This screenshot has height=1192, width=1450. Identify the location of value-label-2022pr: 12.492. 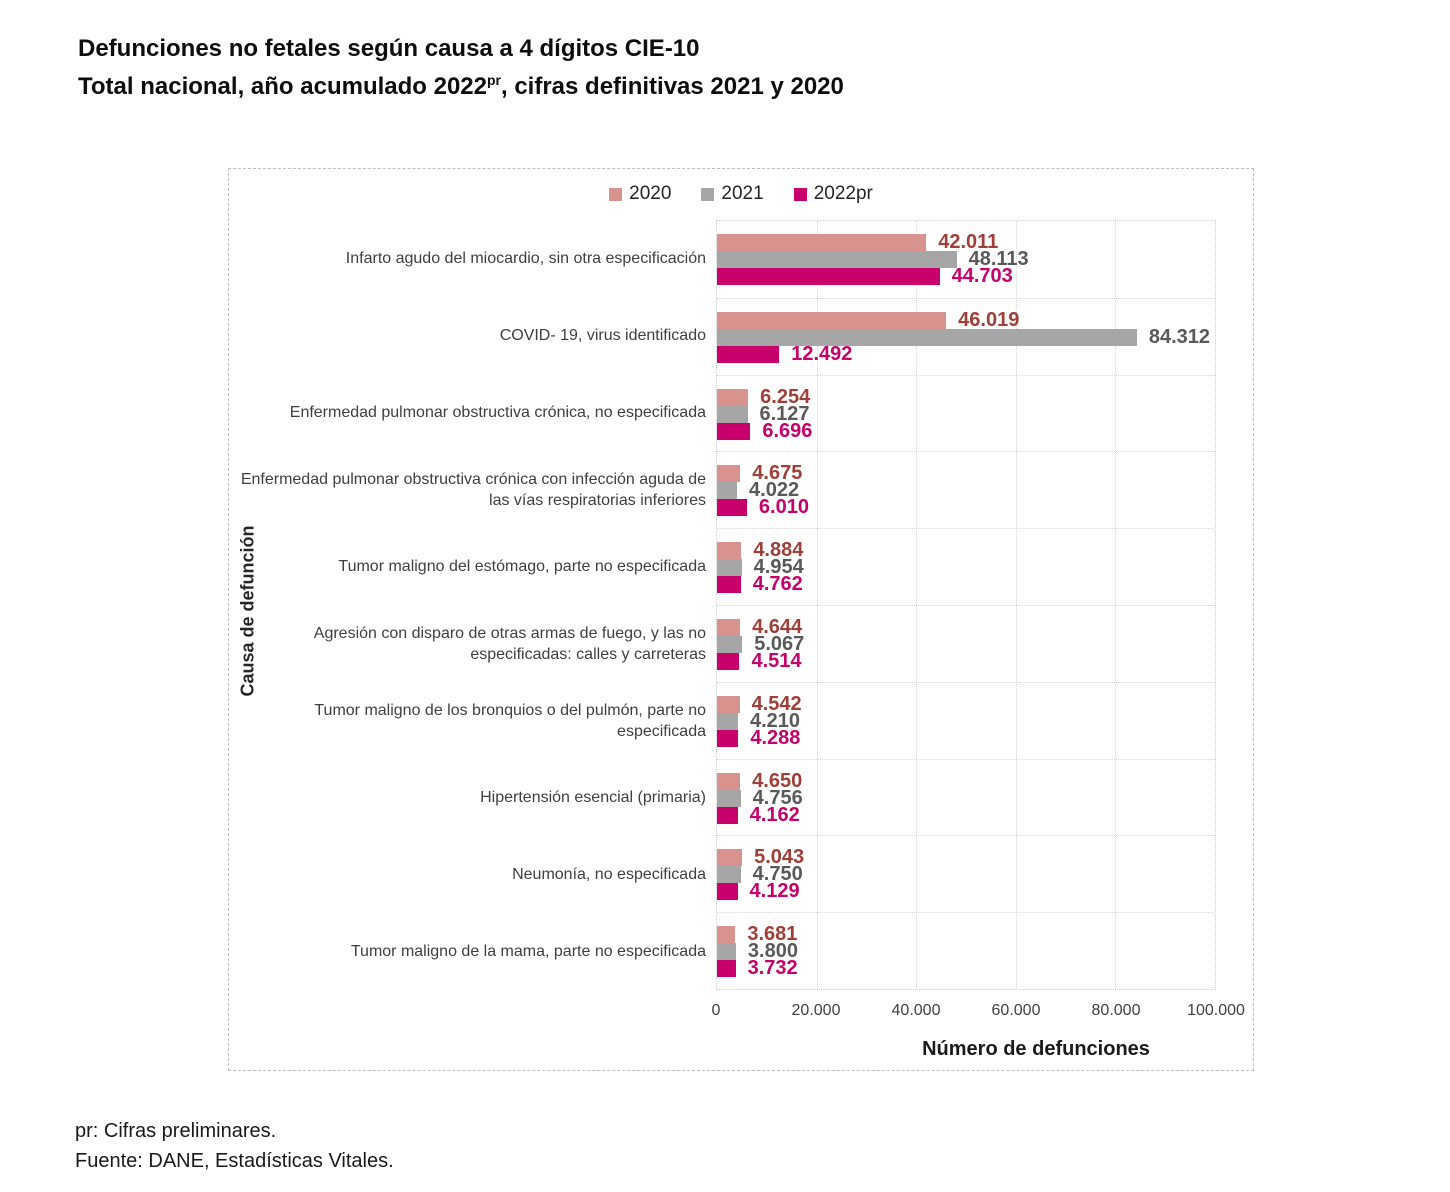
(822, 353).